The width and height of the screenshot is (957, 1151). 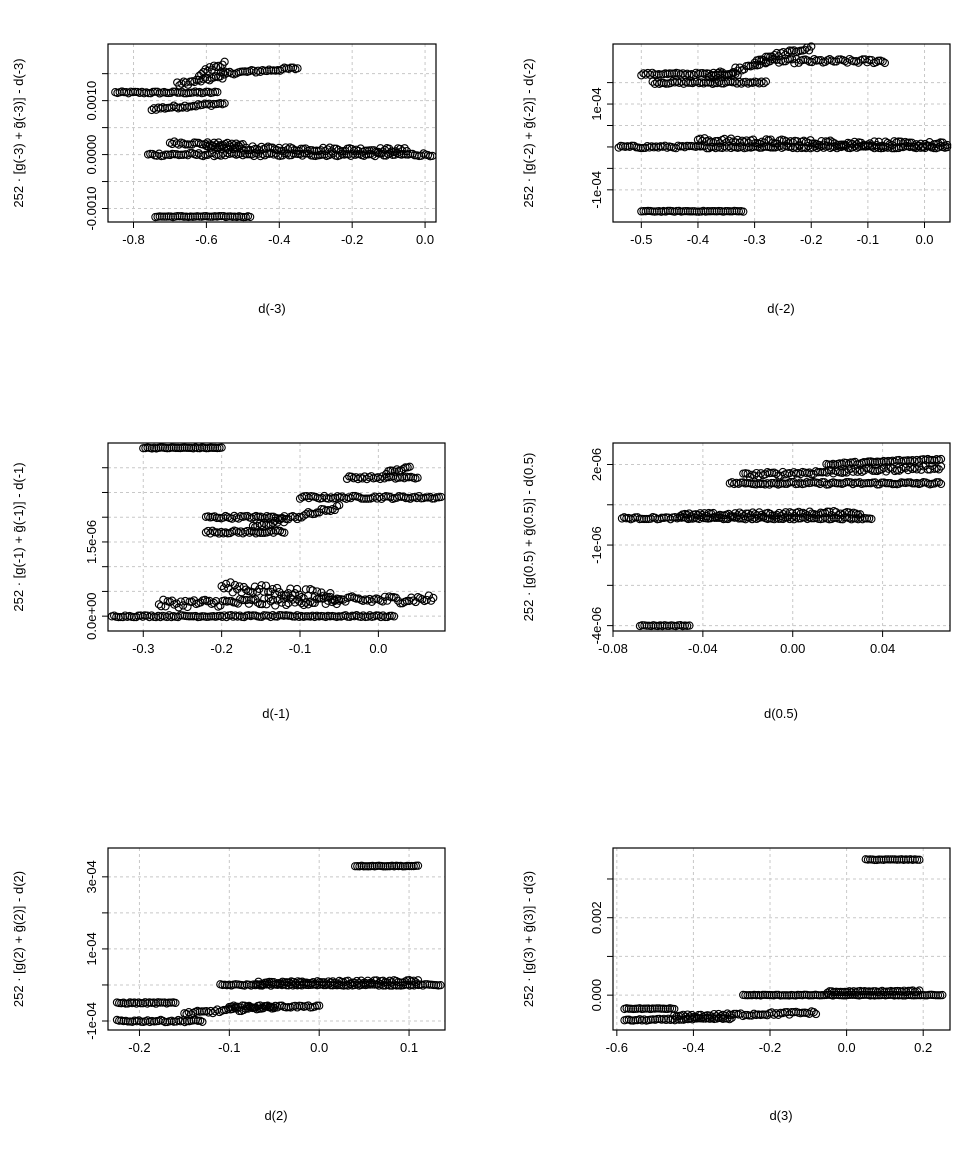 What do you see at coordinates (91, 1021) in the screenshot?
I see `y-tick-label: -1e-04` at bounding box center [91, 1021].